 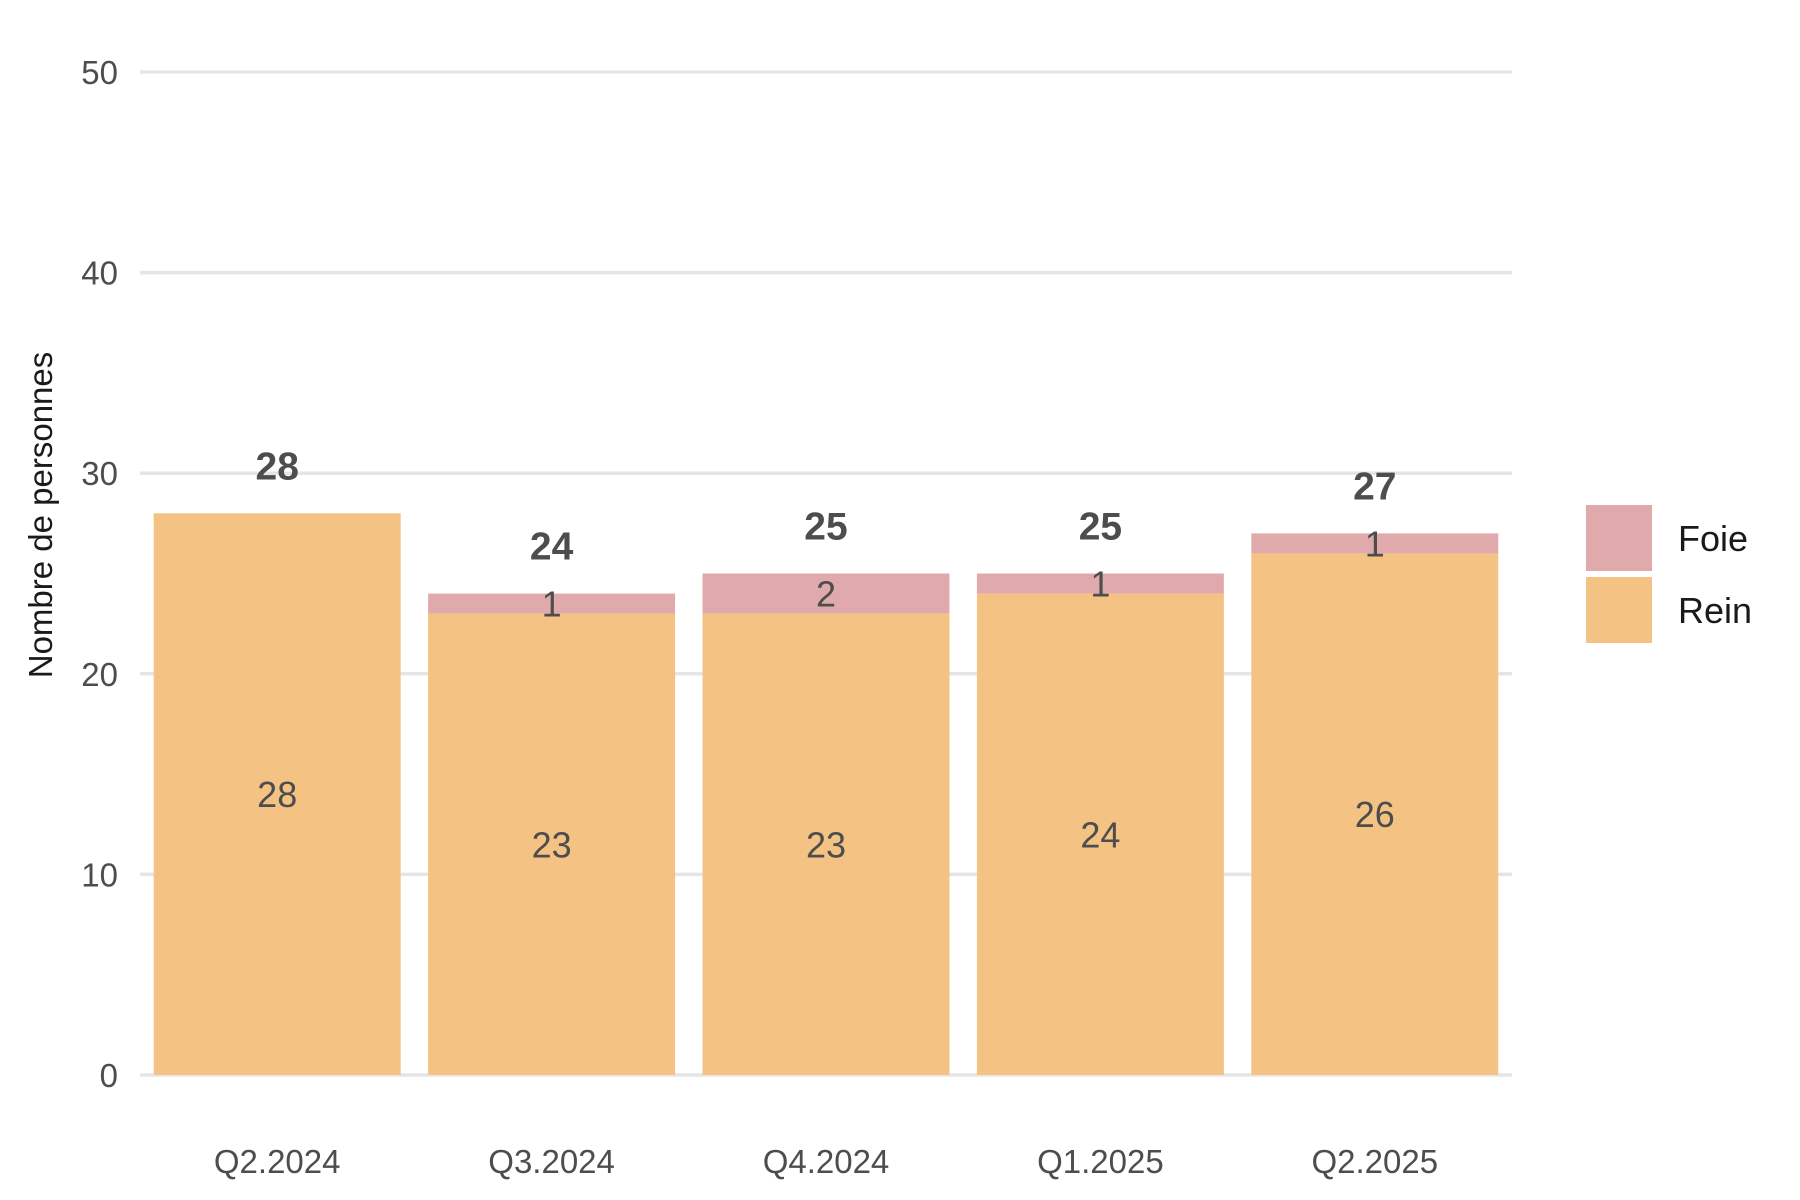 I want to click on bar-rein-q2-2024, so click(x=277, y=794).